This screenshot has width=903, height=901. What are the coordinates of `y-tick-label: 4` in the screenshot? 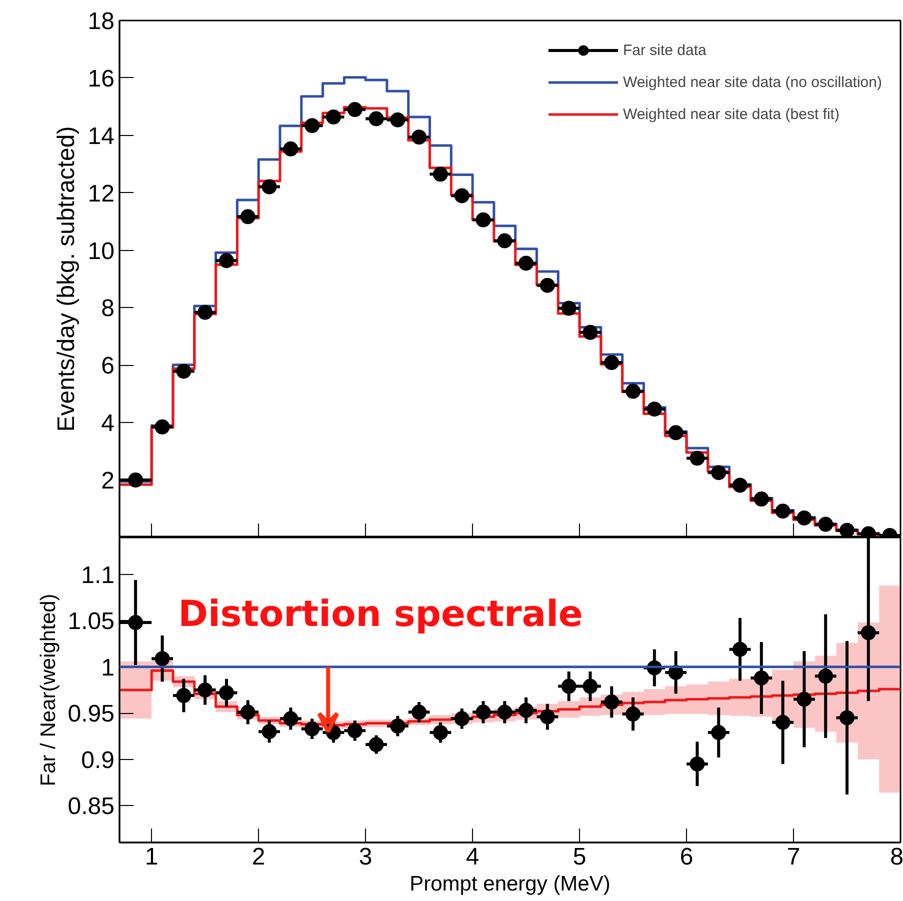 It's located at (108, 424).